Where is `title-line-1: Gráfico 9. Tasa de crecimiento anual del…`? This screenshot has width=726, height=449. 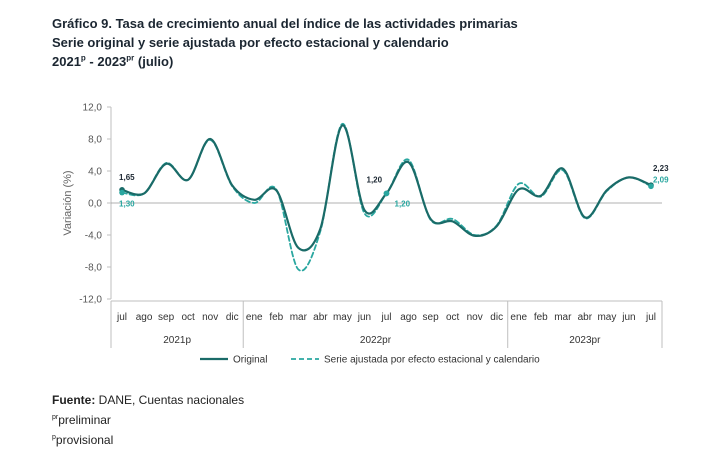 title-line-1: Gráfico 9. Tasa de crecimiento anual del… is located at coordinates (285, 23).